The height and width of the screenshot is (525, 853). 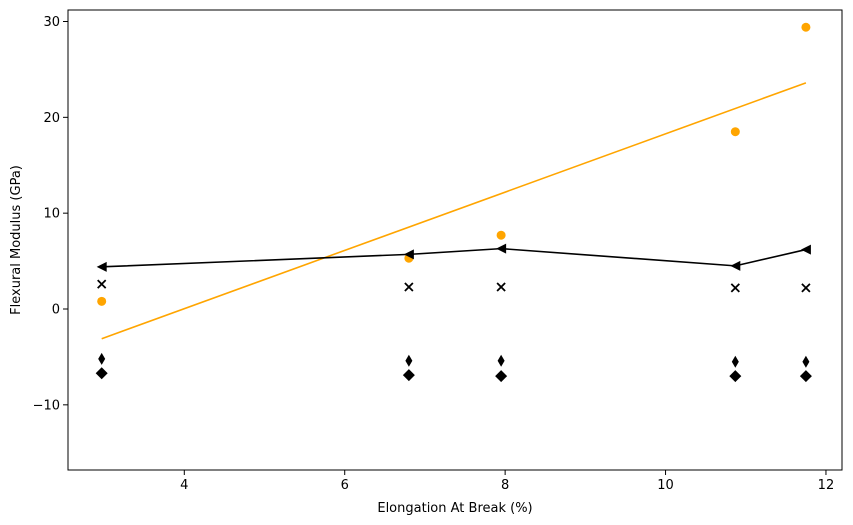 I want to click on x-tick-label: 4, so click(x=184, y=485).